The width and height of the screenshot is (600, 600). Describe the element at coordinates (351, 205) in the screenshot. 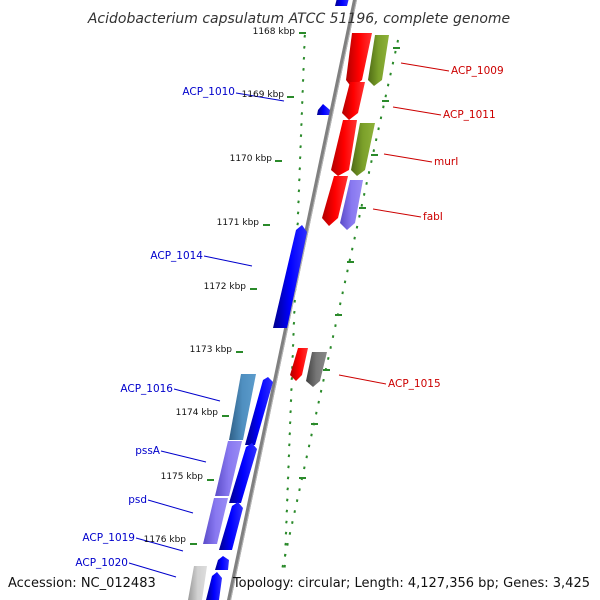

I see `gene-arrow-fabi` at that location.